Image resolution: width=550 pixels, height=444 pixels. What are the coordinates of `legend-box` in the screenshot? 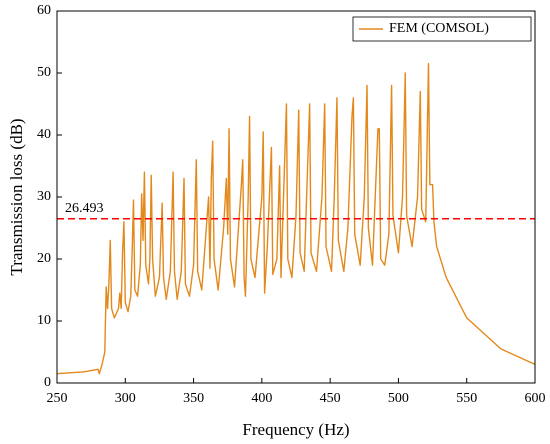 It's located at (442, 29).